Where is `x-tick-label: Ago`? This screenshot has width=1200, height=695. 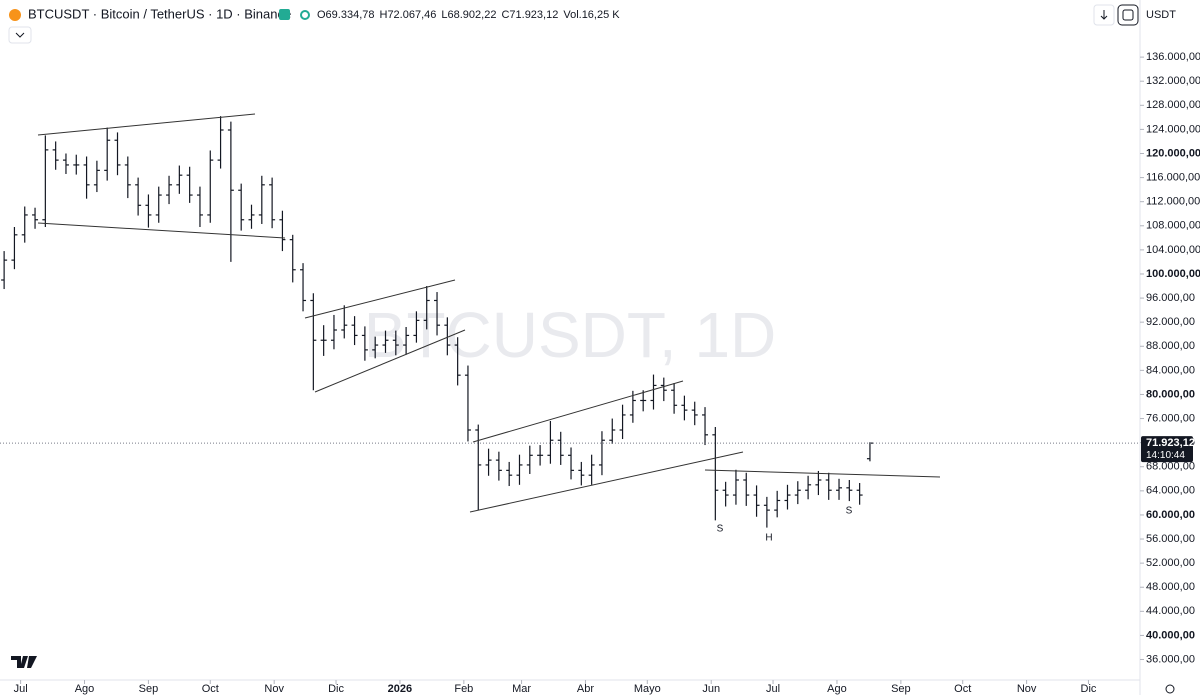 x-tick-label: Ago is located at coordinates (837, 689).